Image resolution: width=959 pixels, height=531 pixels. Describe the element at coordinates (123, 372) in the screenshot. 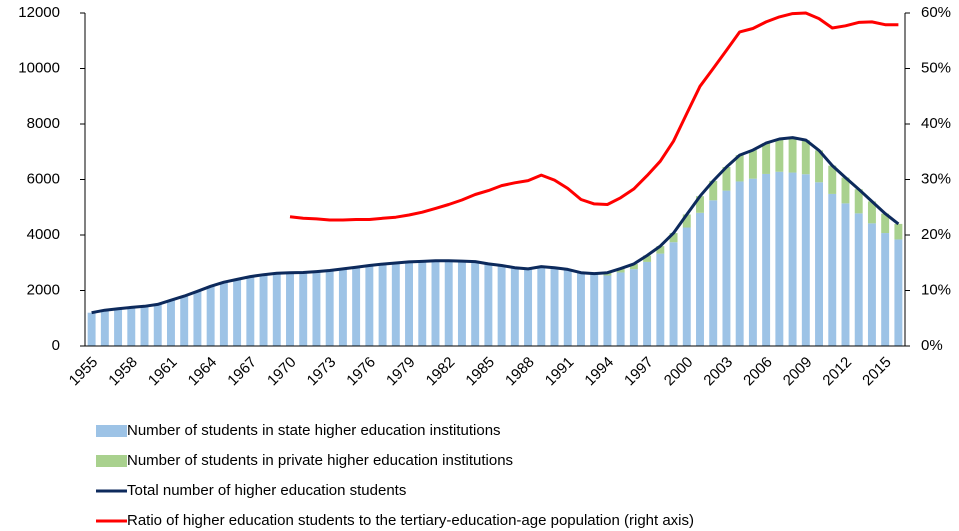

I see `x-tick-label: 1958` at that location.